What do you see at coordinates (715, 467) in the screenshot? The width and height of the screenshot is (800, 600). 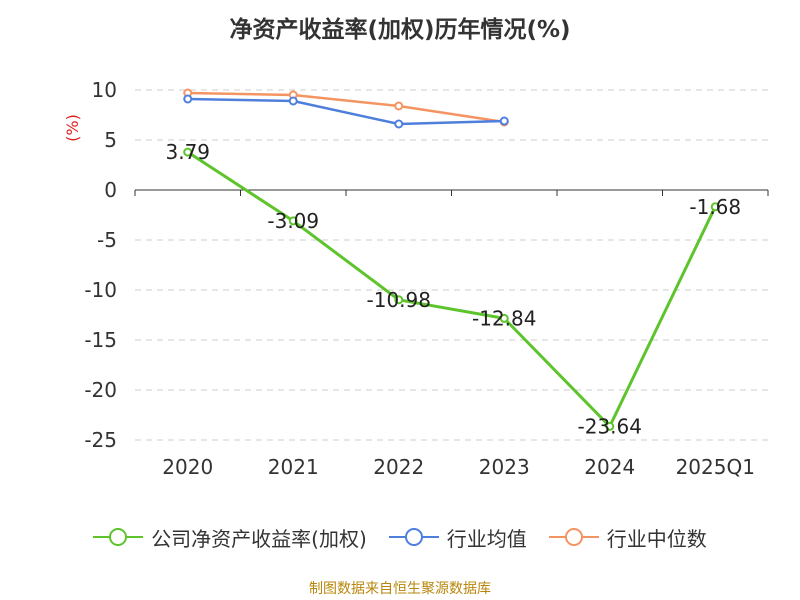 I see `x-tick-label: 2025Q1` at bounding box center [715, 467].